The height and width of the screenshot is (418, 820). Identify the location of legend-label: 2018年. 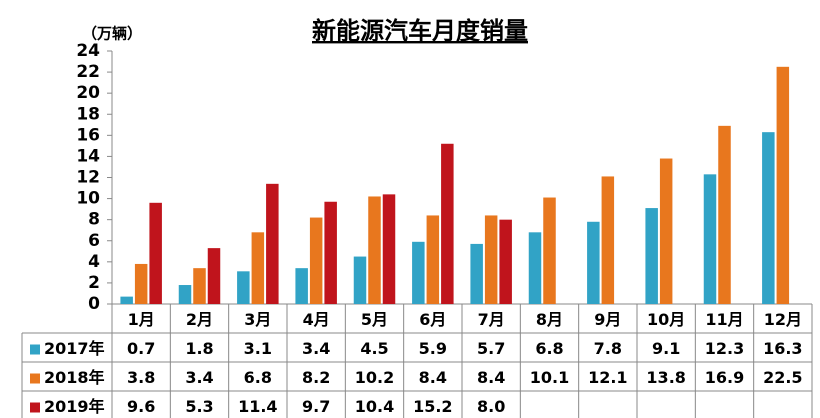
(74, 377).